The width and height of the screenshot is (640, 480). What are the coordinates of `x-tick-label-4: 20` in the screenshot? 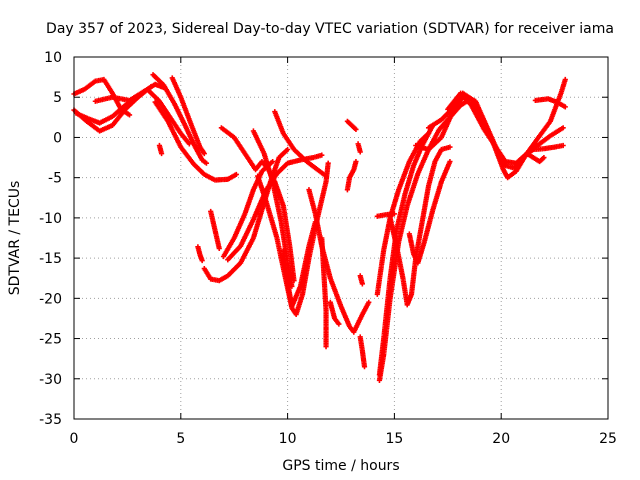 It's located at (501, 439).